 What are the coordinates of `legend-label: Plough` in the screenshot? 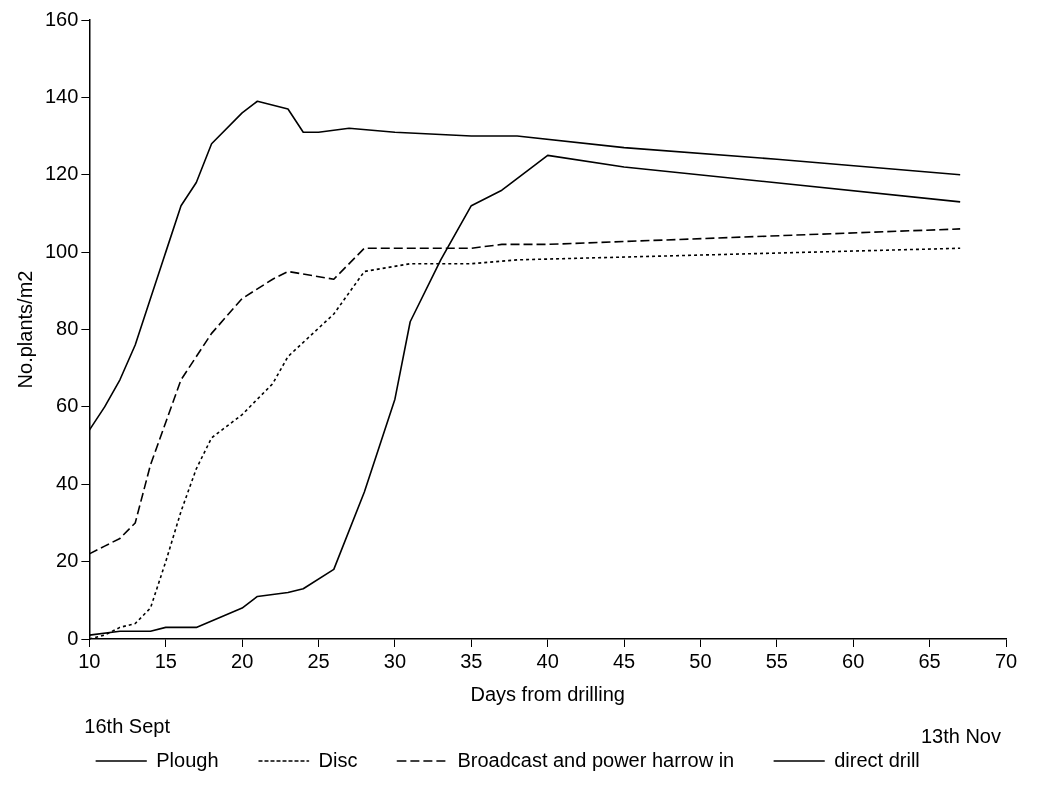 It's located at (187, 759).